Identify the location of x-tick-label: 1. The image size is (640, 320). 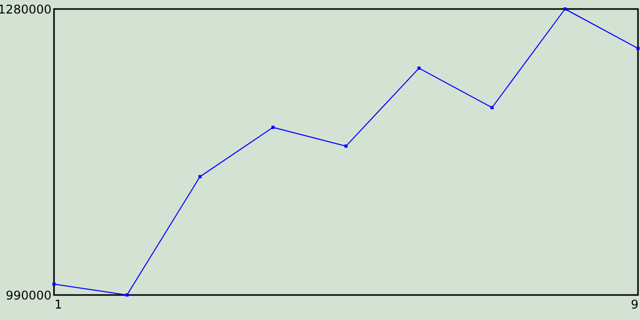
(58, 305).